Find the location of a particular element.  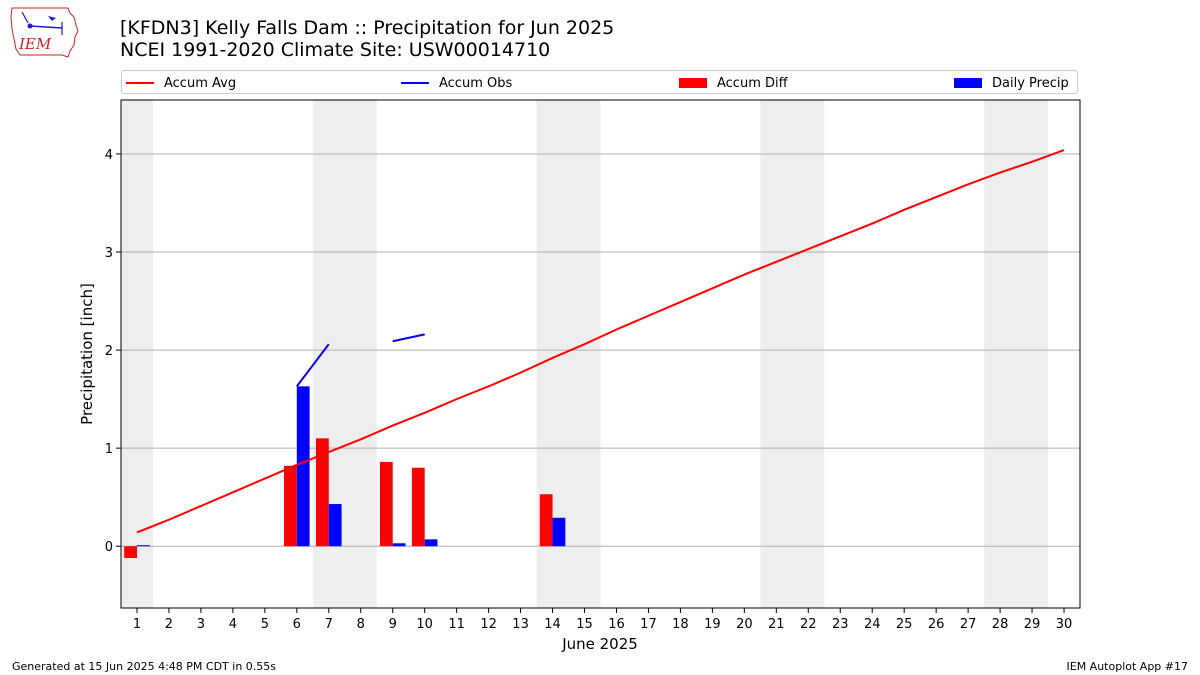

x-tick-label-20: 20 is located at coordinates (744, 624).